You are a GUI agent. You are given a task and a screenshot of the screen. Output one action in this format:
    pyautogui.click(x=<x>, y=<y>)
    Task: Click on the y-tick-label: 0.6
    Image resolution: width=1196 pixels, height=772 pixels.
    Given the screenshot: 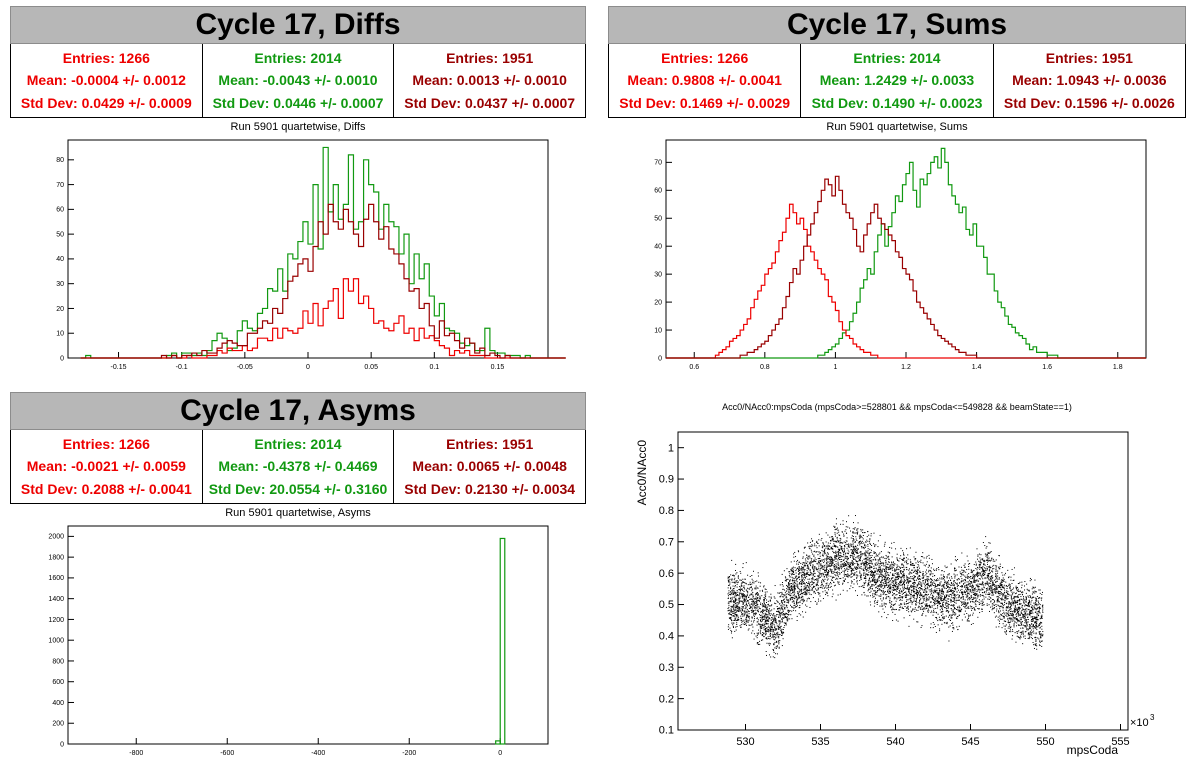 What is the action you would take?
    pyautogui.click(x=666, y=574)
    